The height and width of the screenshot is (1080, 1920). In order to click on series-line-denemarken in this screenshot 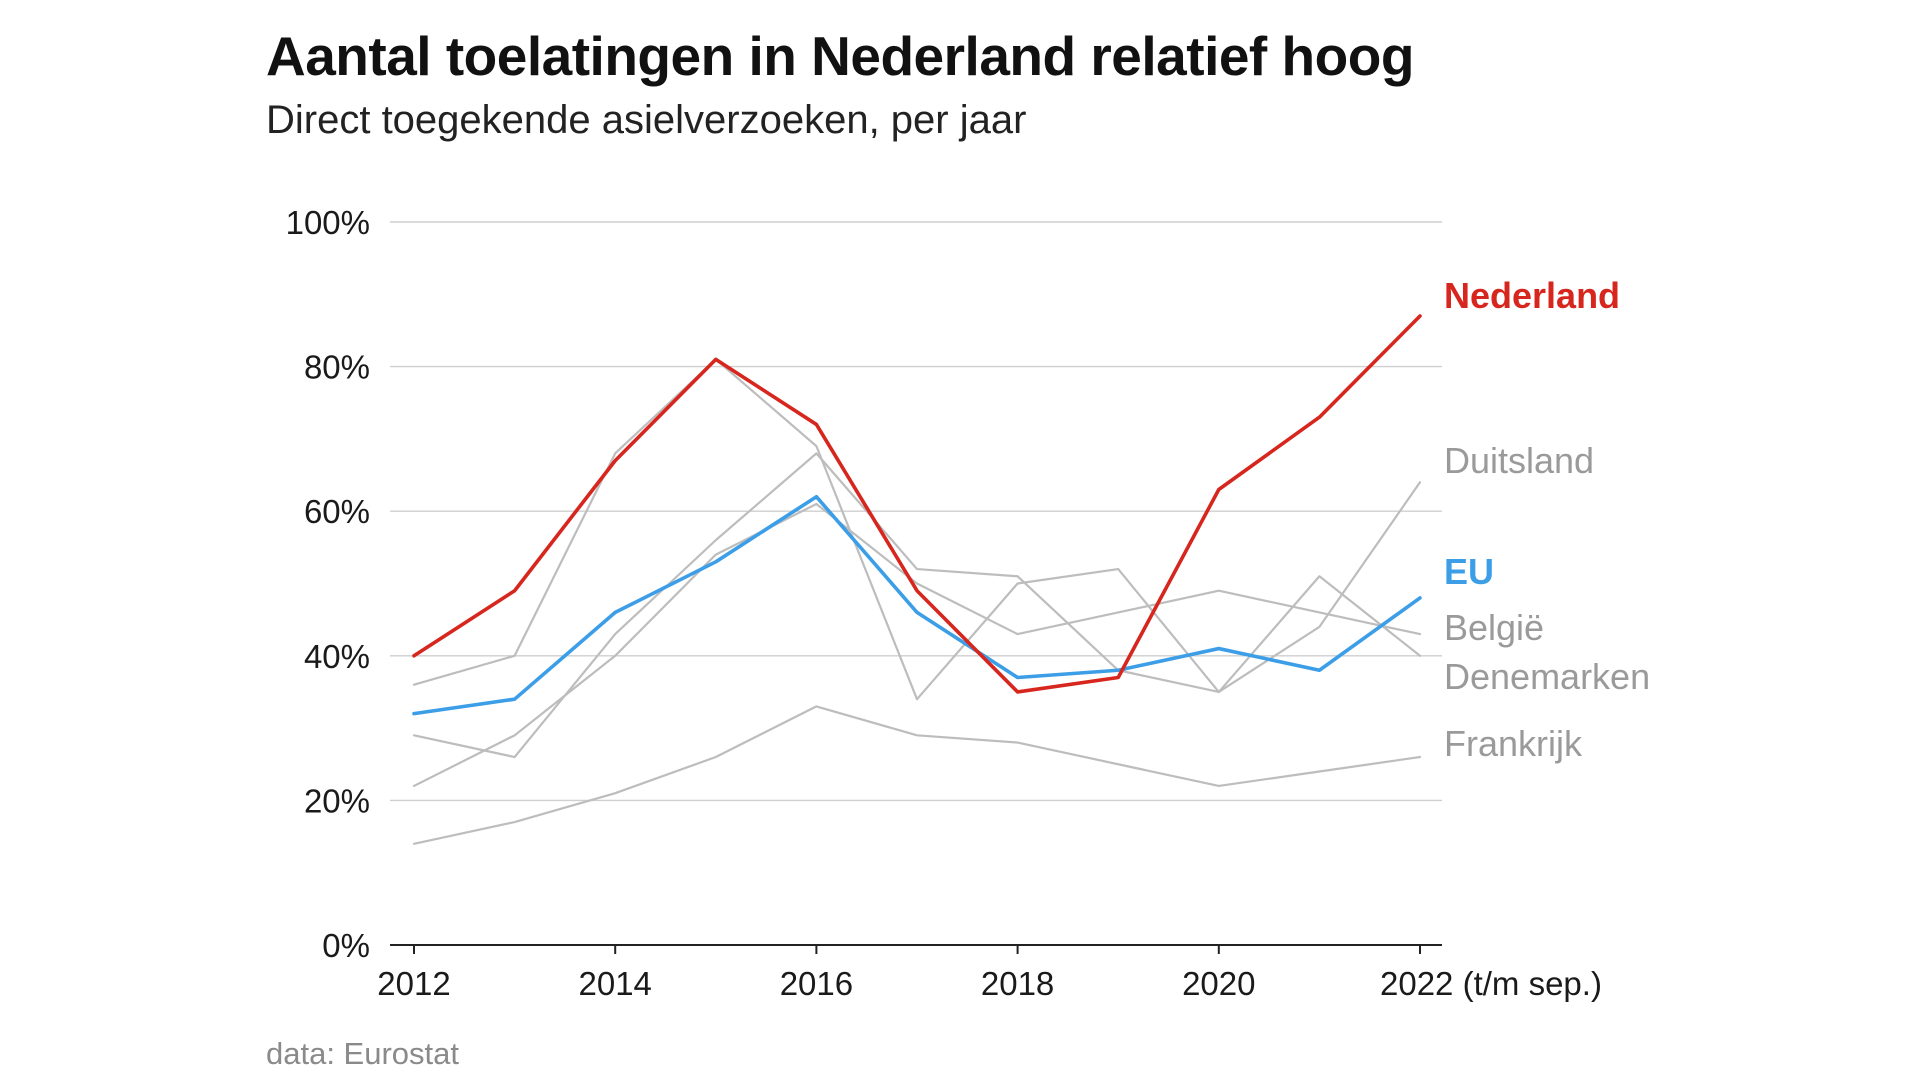, I will do `click(917, 645)`.